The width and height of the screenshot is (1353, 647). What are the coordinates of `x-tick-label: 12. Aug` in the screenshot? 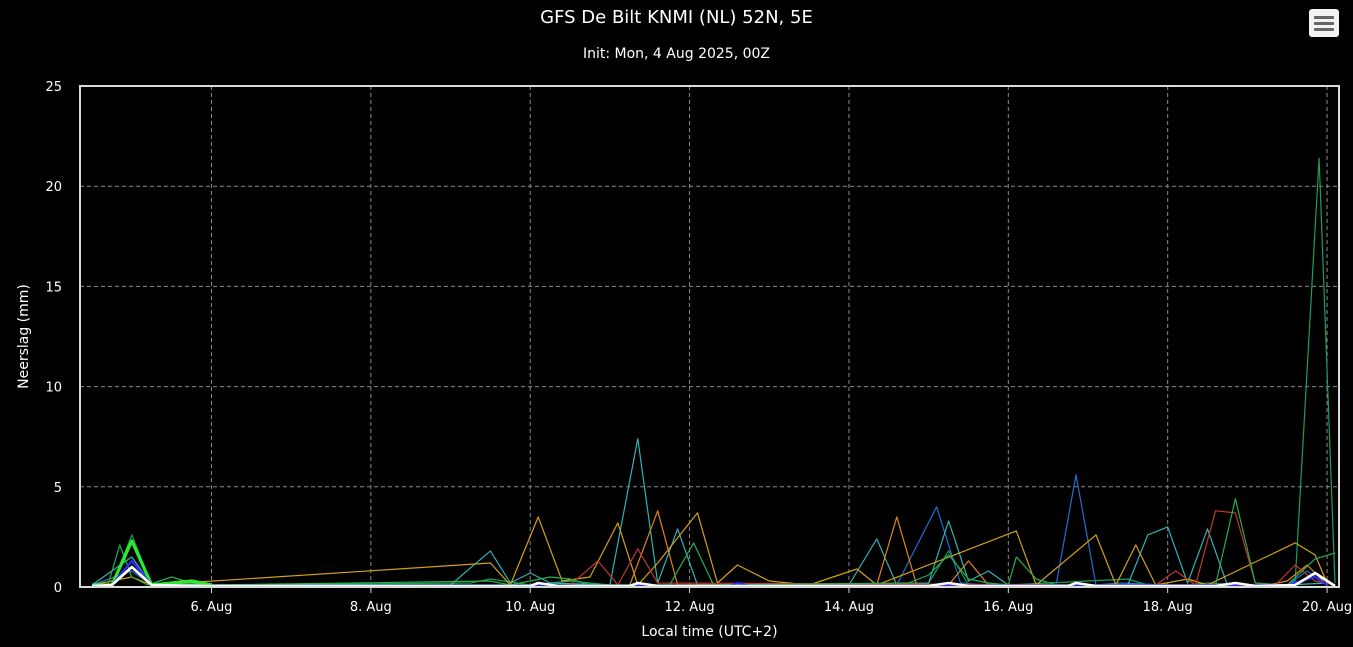 It's located at (689, 607).